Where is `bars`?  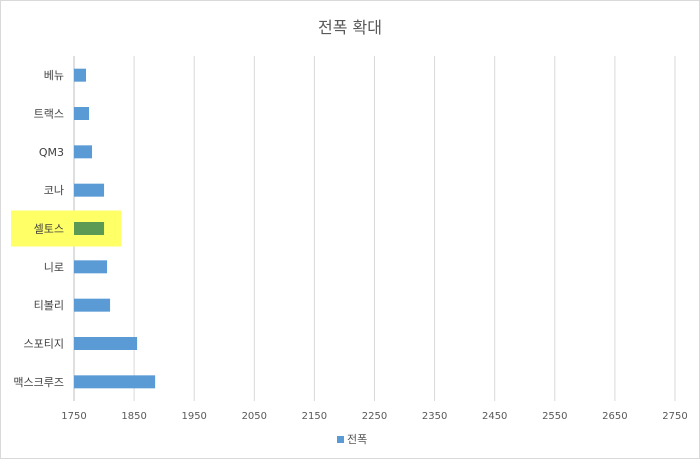 bars is located at coordinates (115, 228).